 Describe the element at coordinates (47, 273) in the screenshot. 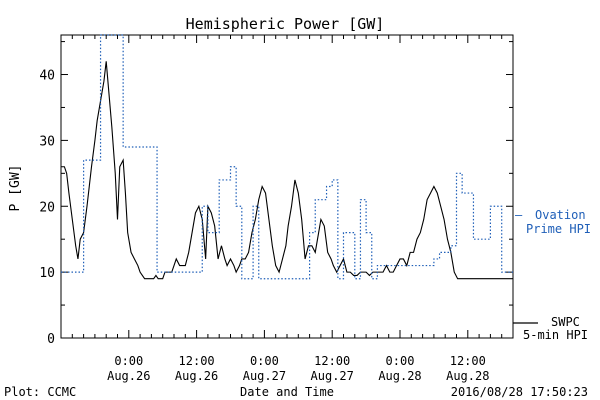

I see `y-tick-label: 10` at that location.